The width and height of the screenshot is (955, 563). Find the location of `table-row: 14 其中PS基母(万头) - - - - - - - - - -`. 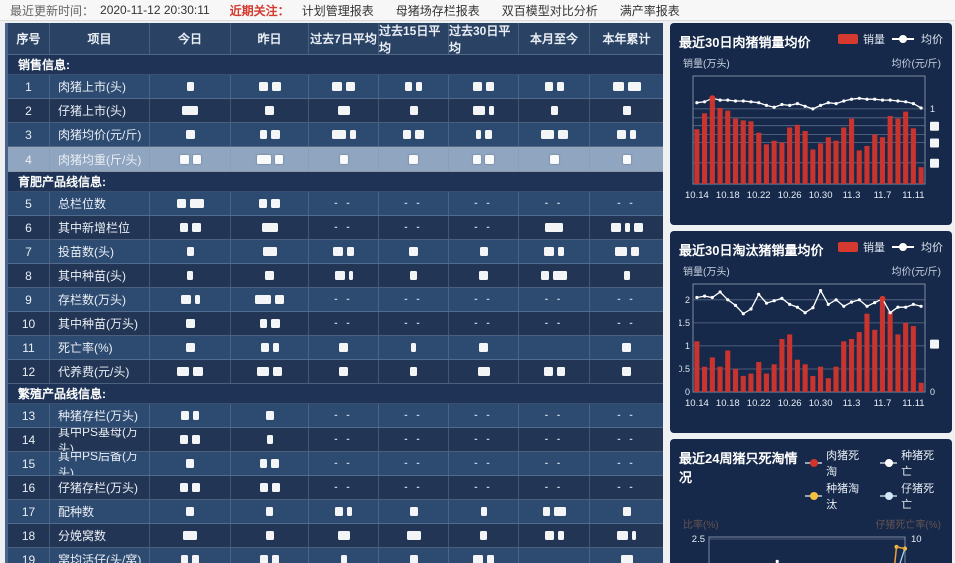

table-row: 14 其中PS基母(万头) - - - - - - - - - - is located at coordinates (335, 440).